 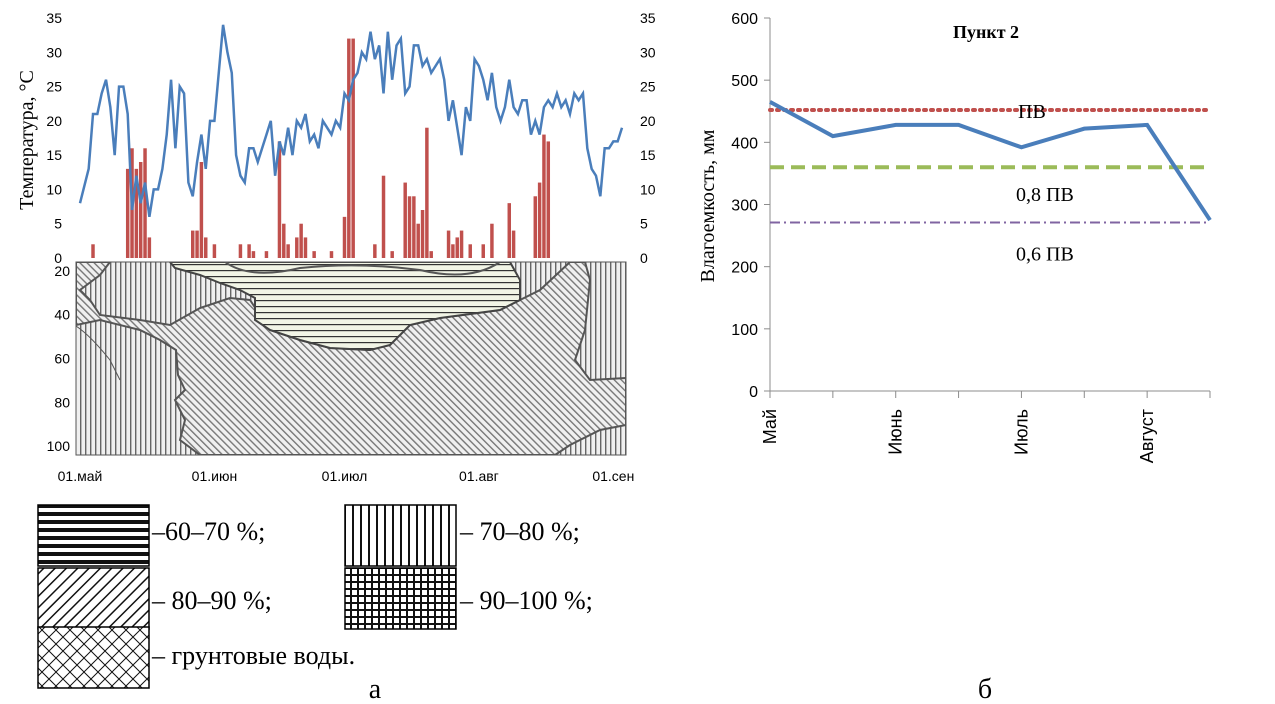 What do you see at coordinates (519, 531) in the screenshot?
I see `legend-label-70-80: – 70–80 %;` at bounding box center [519, 531].